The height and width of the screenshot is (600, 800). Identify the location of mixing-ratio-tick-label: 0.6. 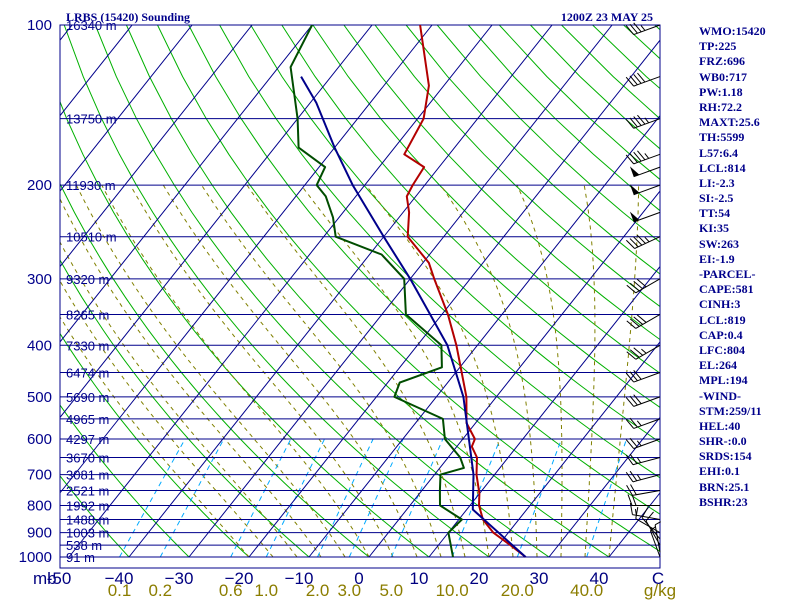
(231, 590).